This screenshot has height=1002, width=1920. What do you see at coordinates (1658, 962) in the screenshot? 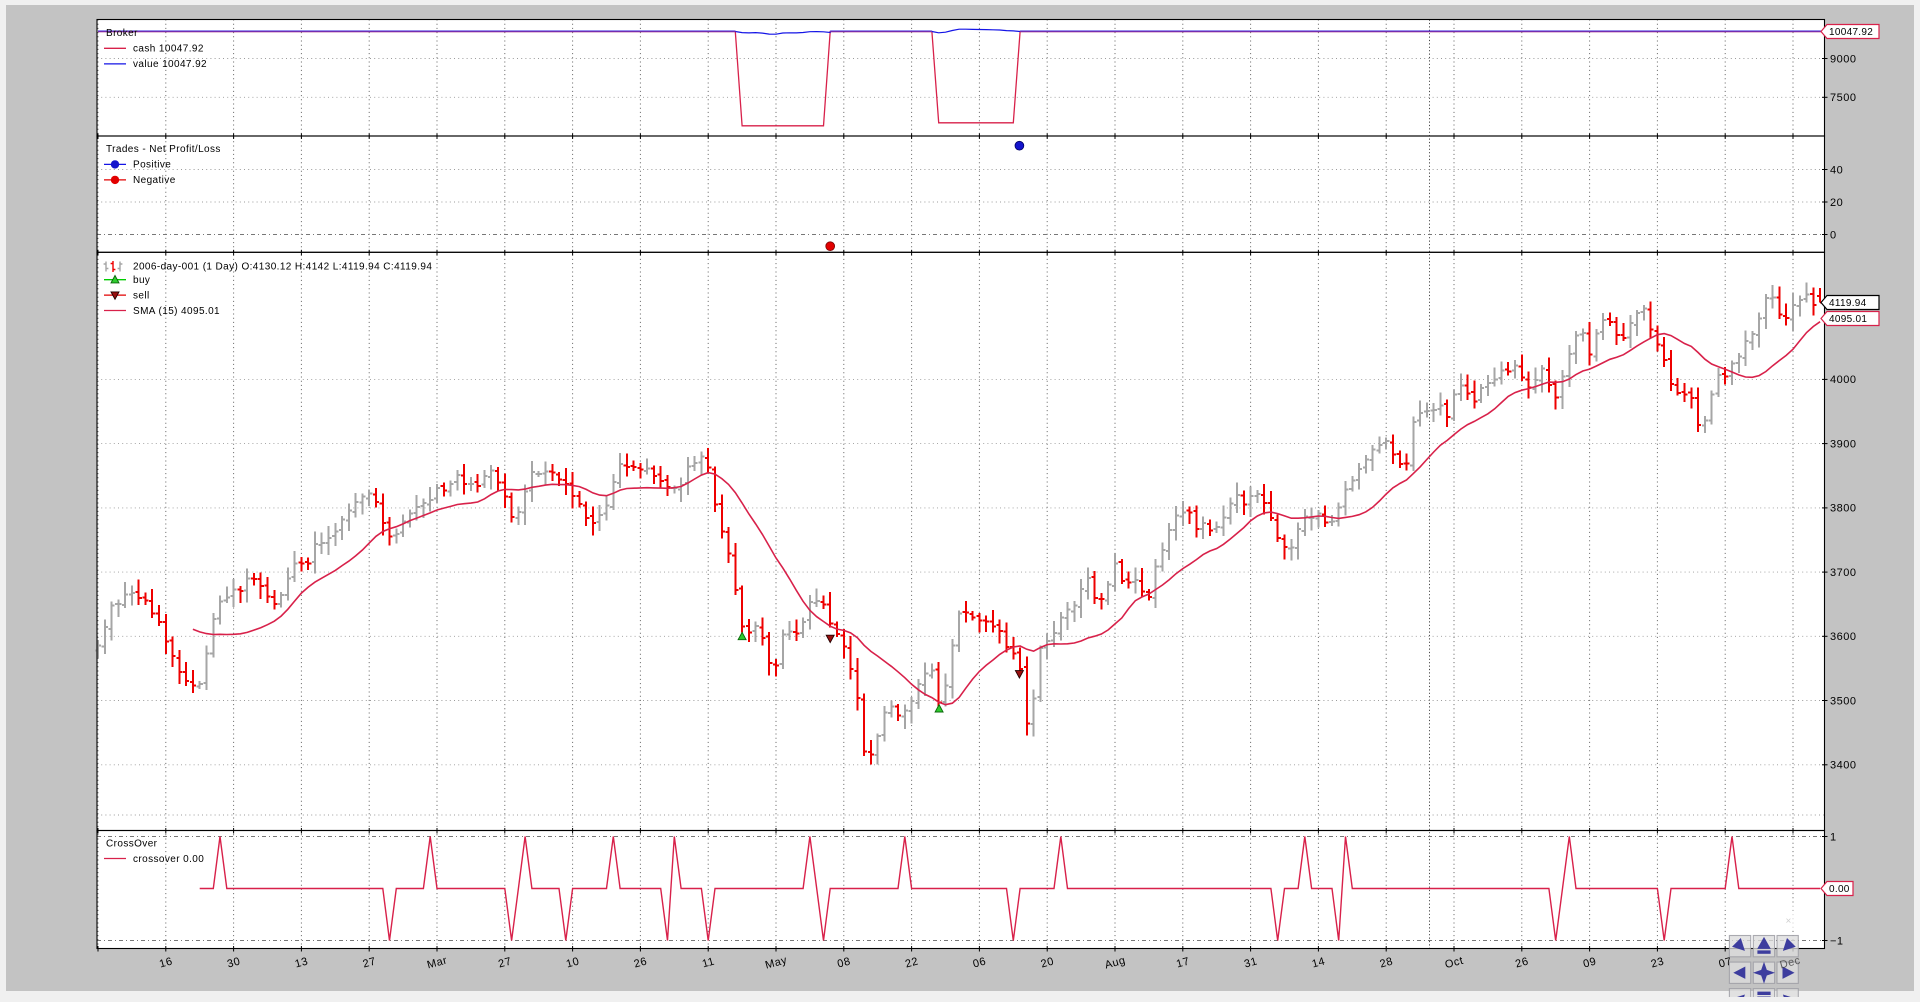
I see `svg-text: 23` at bounding box center [1658, 962].